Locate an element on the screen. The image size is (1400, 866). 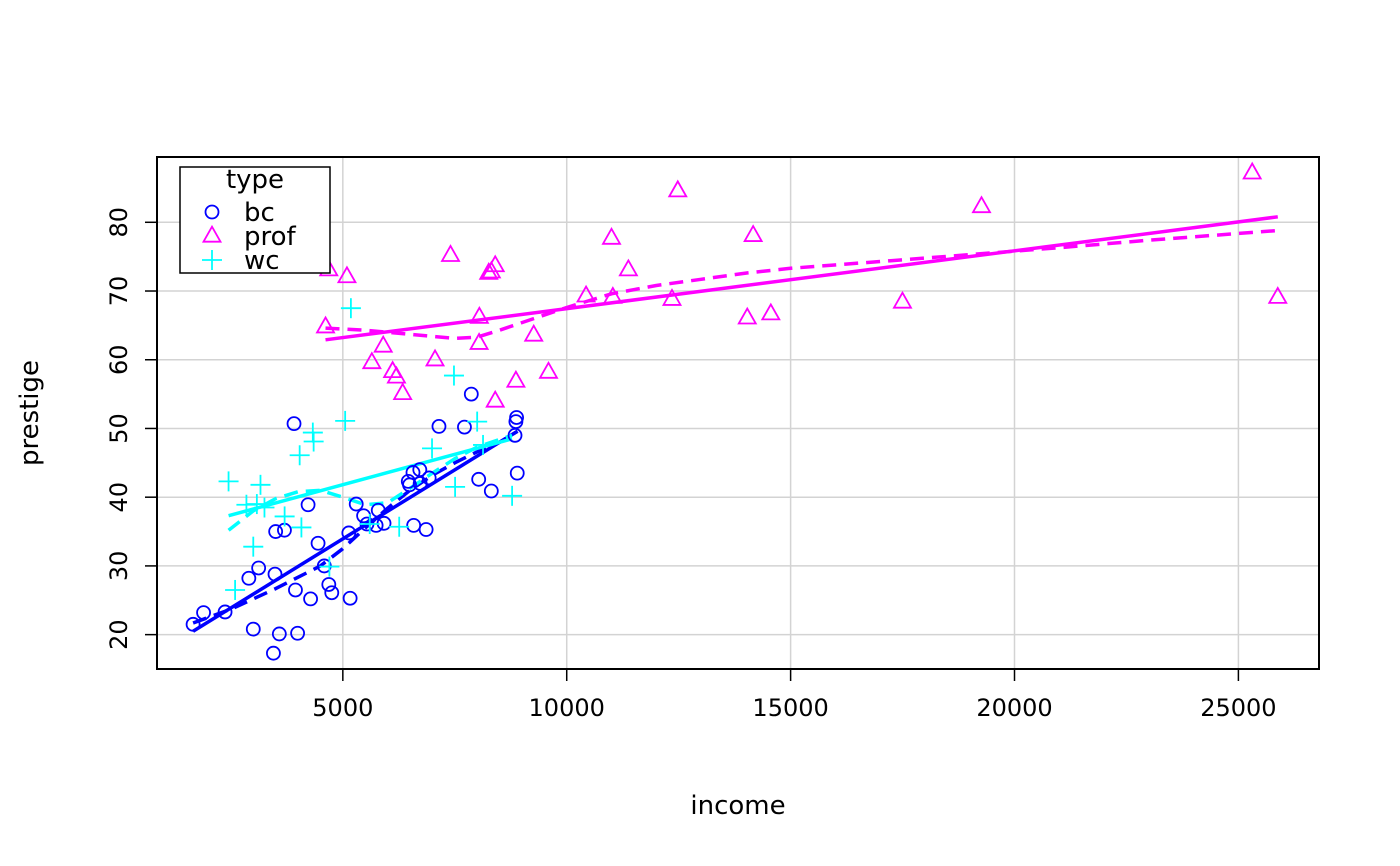
y-tick-label: 20 is located at coordinates (119, 634).